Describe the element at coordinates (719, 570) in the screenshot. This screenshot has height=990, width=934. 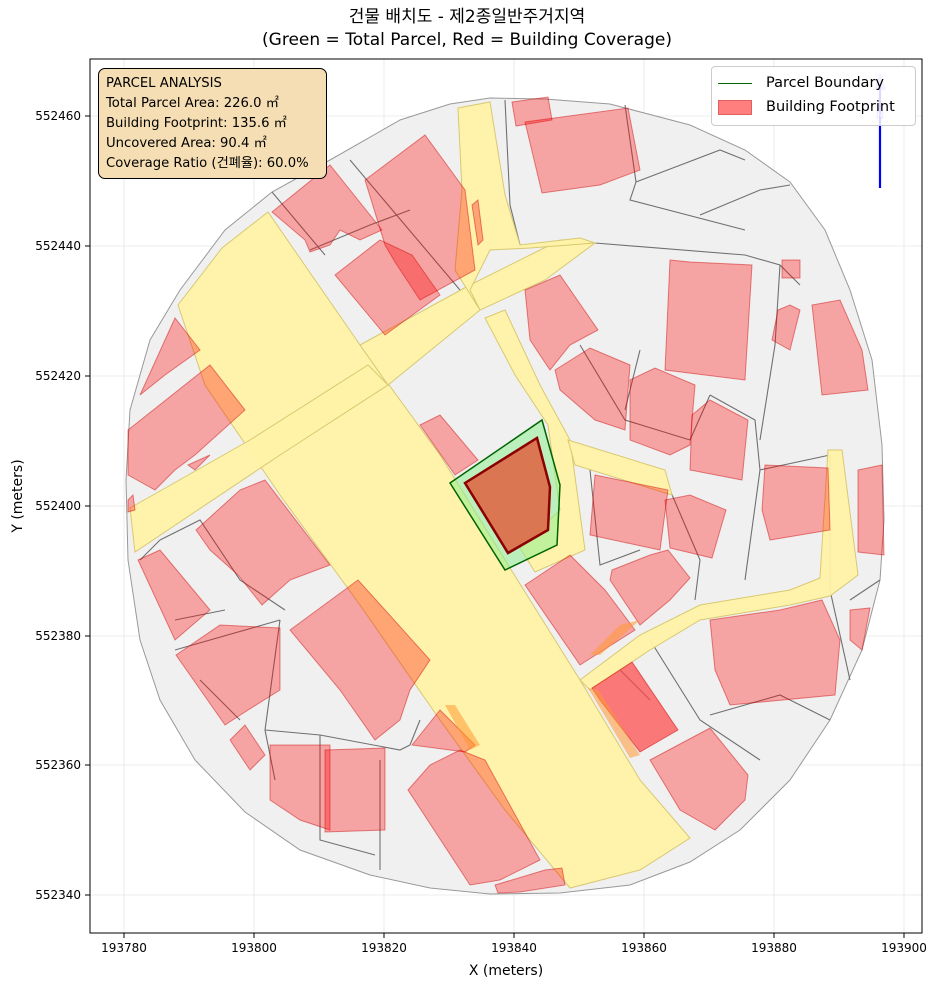
I see `lower-east-road` at that location.